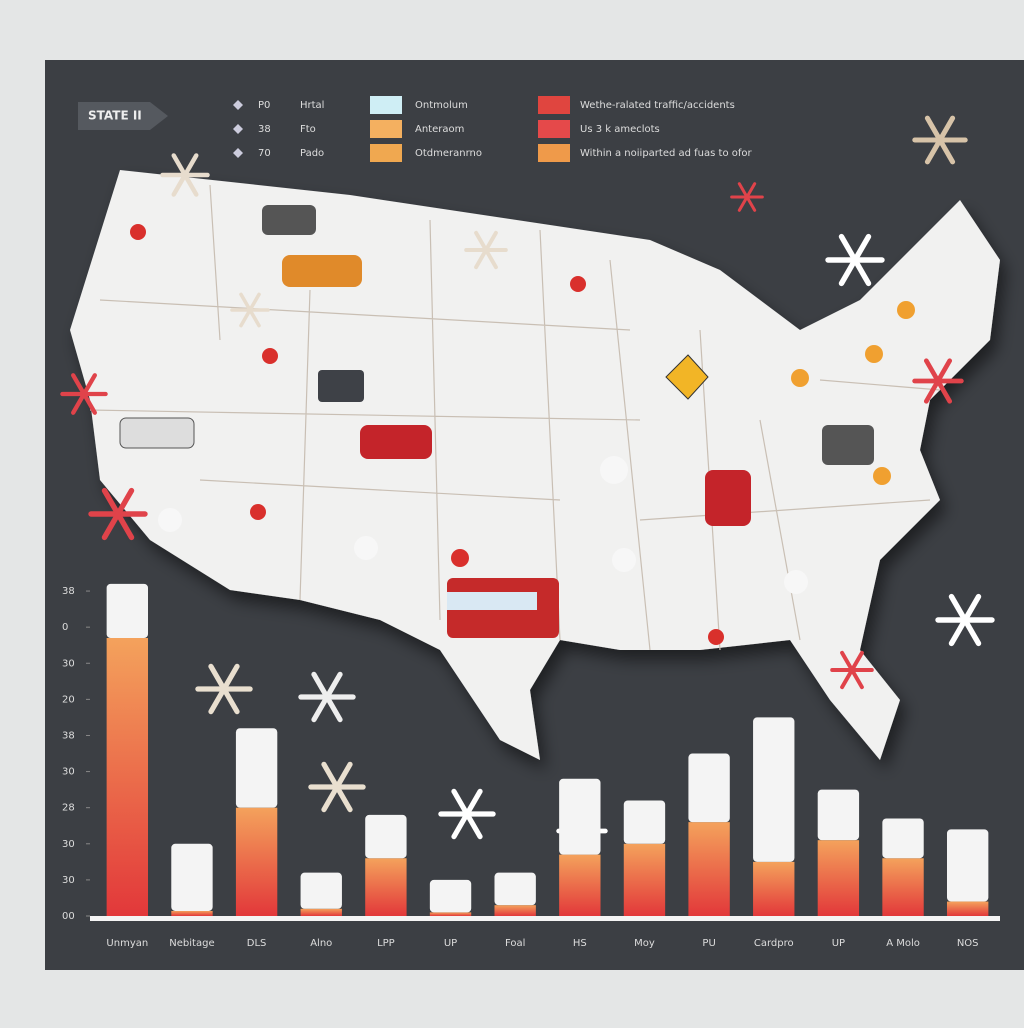 The width and height of the screenshot is (1024, 1028). I want to click on y-tick-label: 20, so click(68, 699).